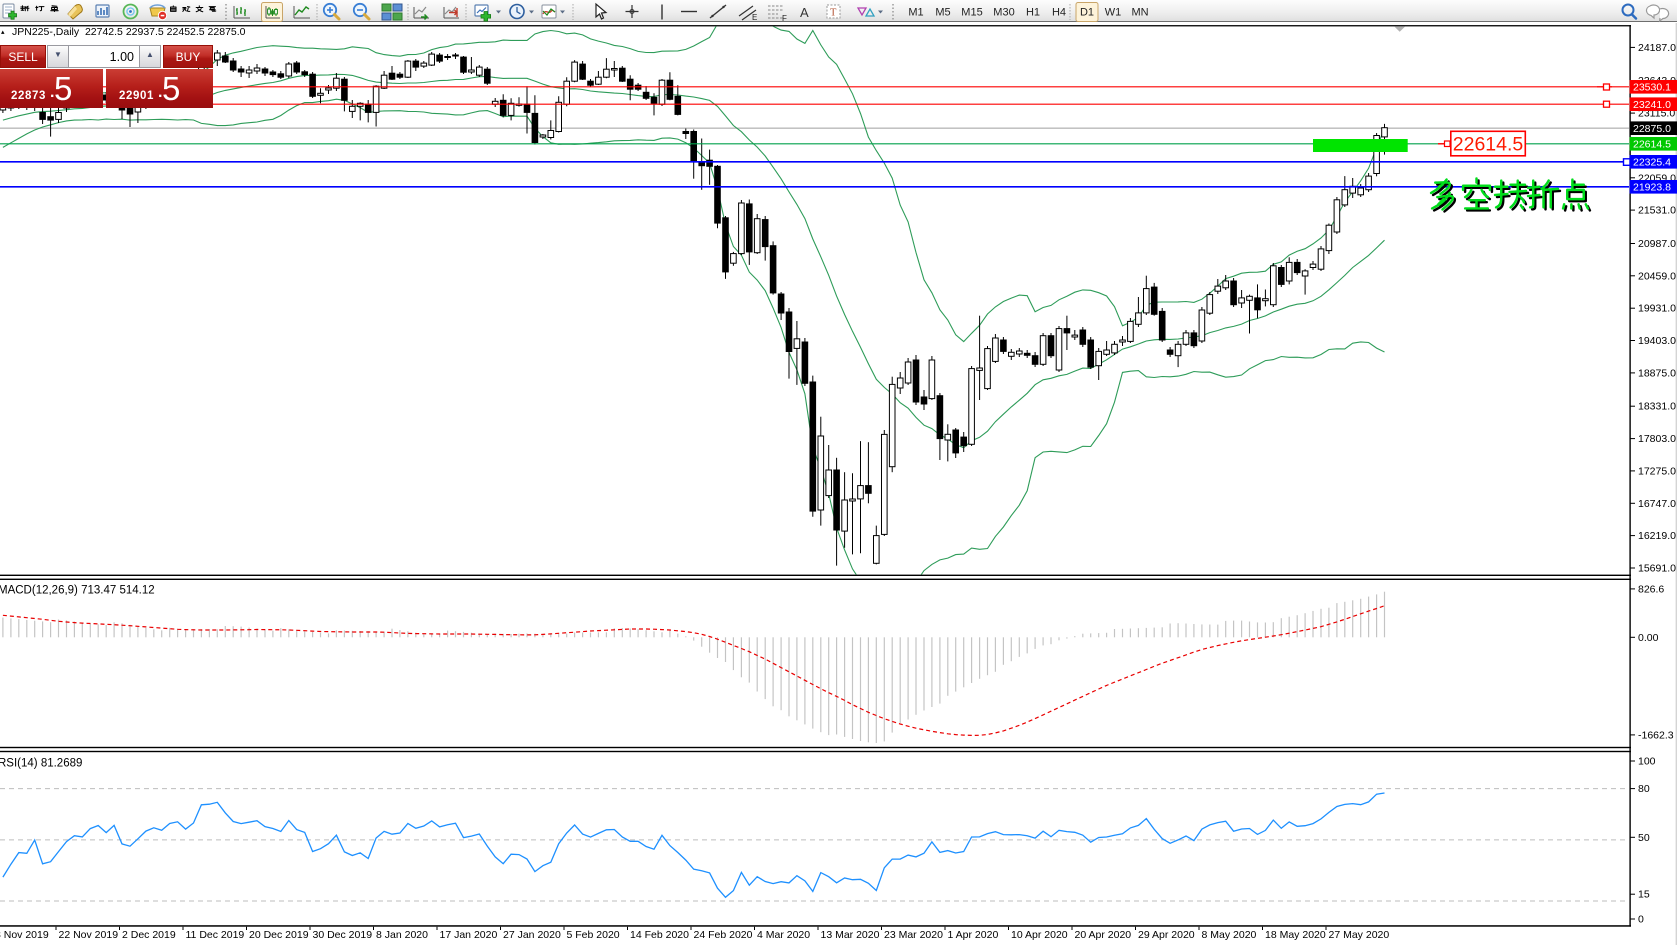 The image size is (1677, 945). What do you see at coordinates (1652, 163) in the screenshot?
I see `svg-text: 22325.4` at bounding box center [1652, 163].